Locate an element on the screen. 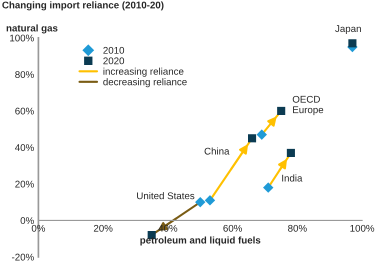  annotation: China is located at coordinates (217, 151).